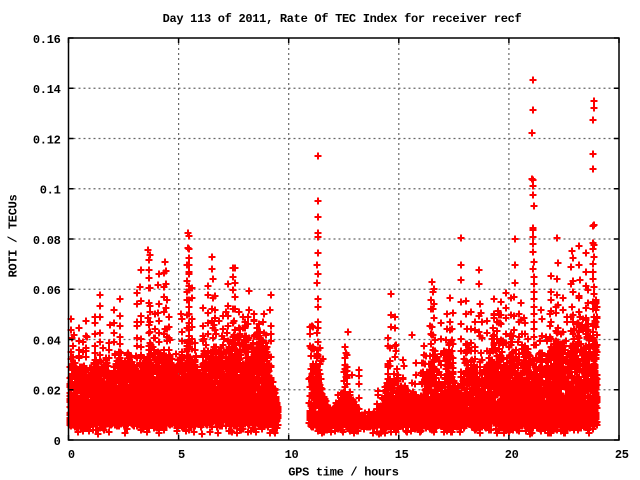 Image resolution: width=640 pixels, height=480 pixels. What do you see at coordinates (622, 455) in the screenshot?
I see `svg-text: 25` at bounding box center [622, 455].